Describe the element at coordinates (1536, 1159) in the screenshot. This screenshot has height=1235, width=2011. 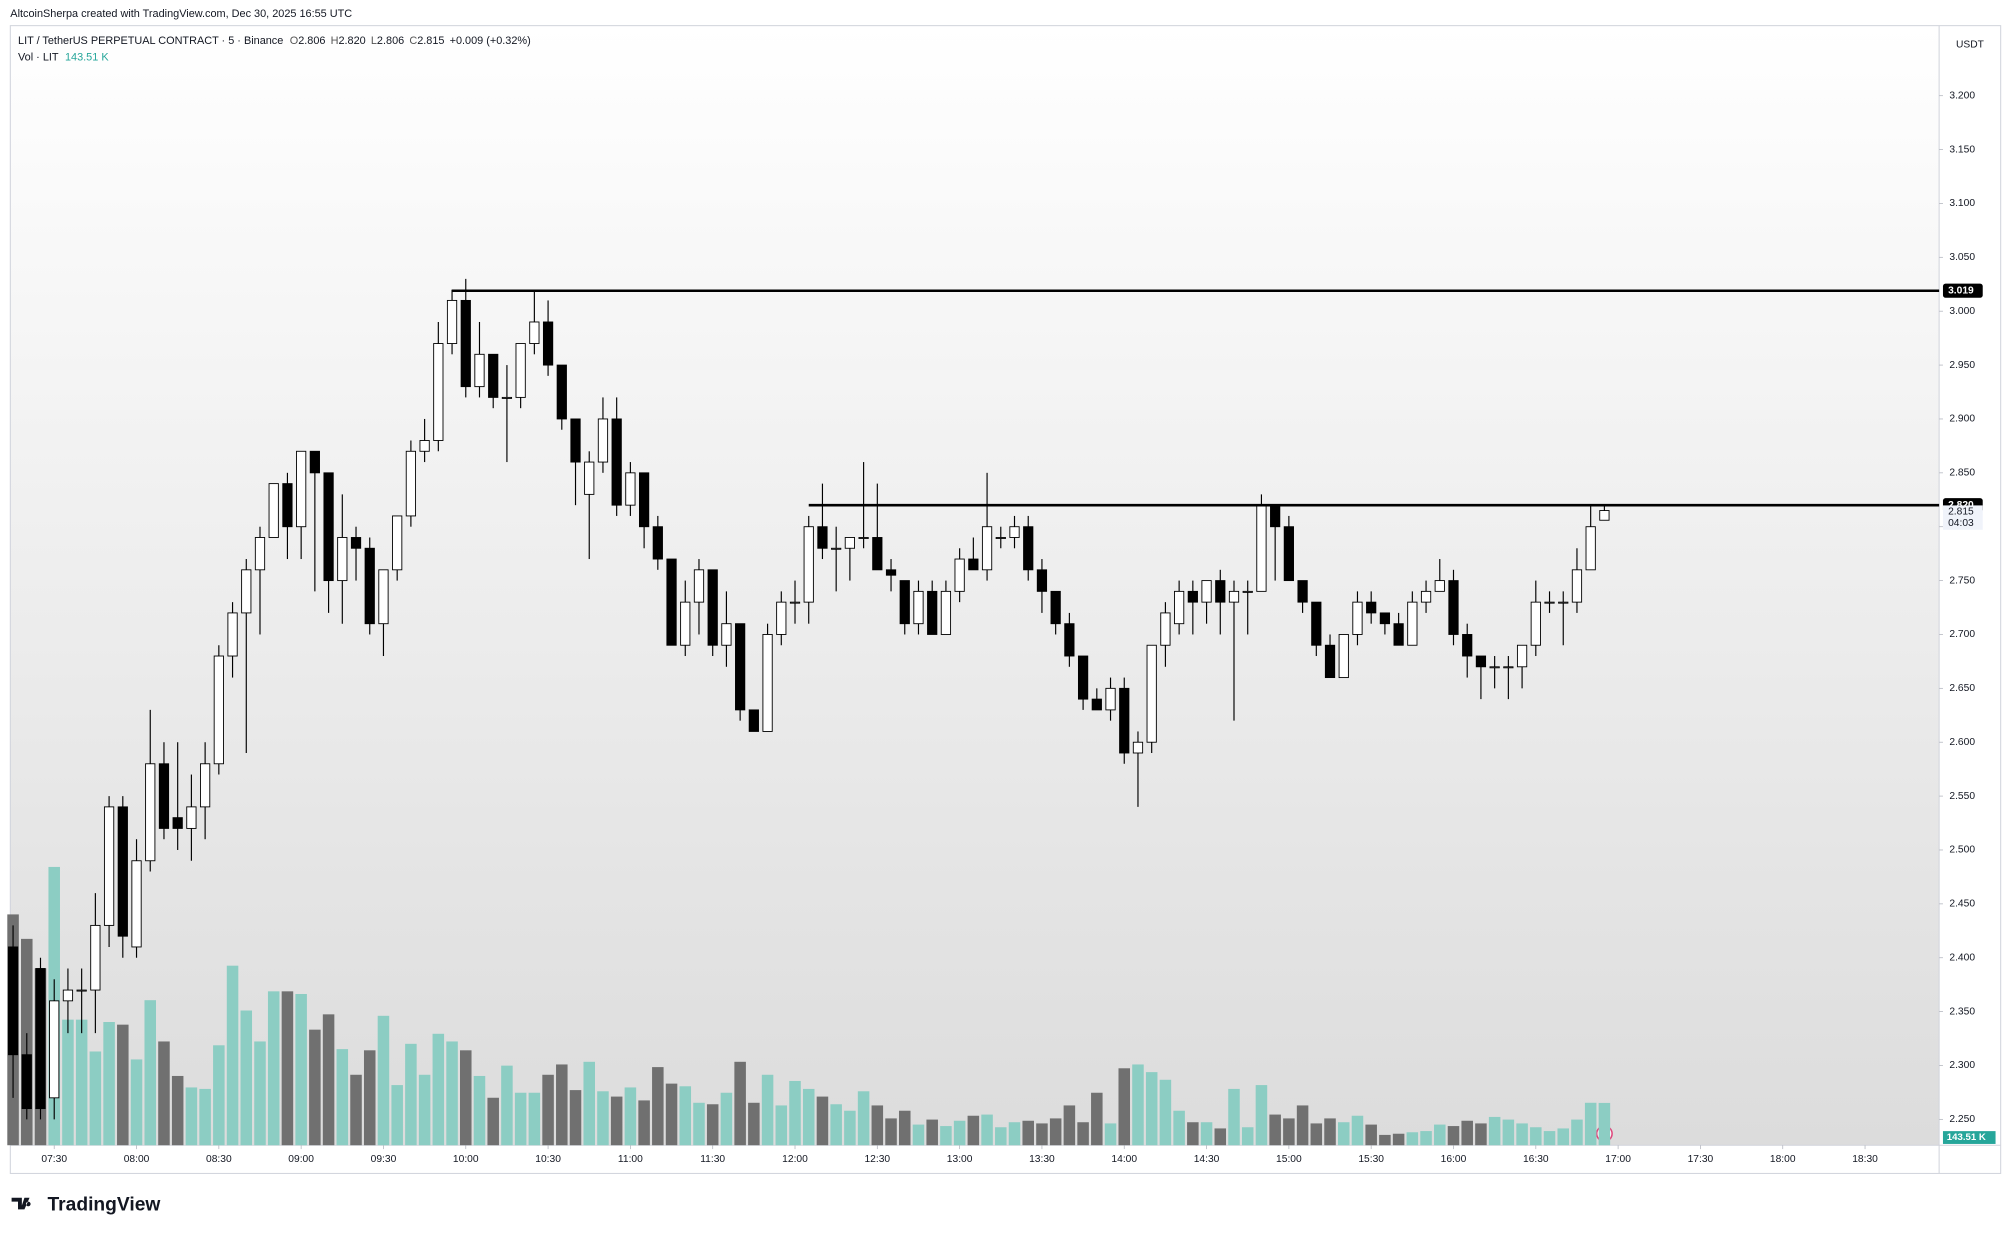
I see `x-tick-label: 16:30` at that location.